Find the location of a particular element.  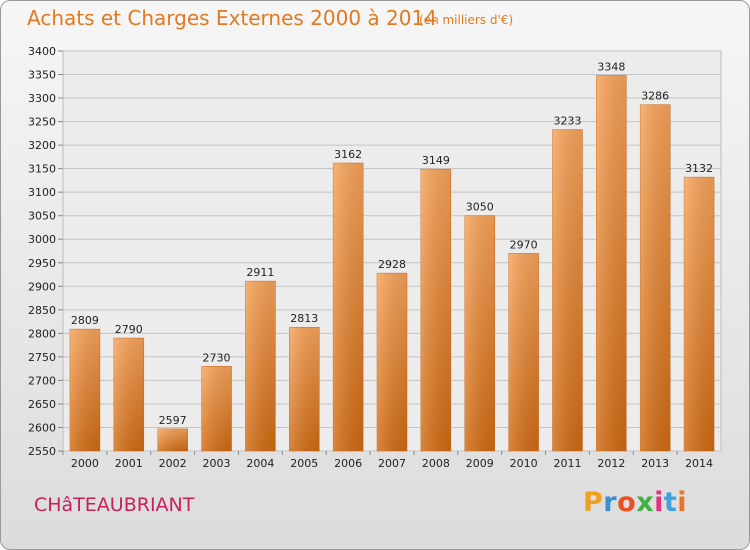

x-tick-label: 2002 is located at coordinates (173, 463).